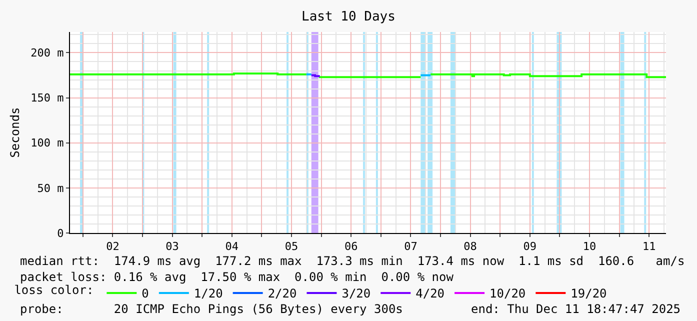 This screenshot has height=321, width=697. What do you see at coordinates (47, 143) in the screenshot?
I see `y-tick-label: 100 m` at bounding box center [47, 143].